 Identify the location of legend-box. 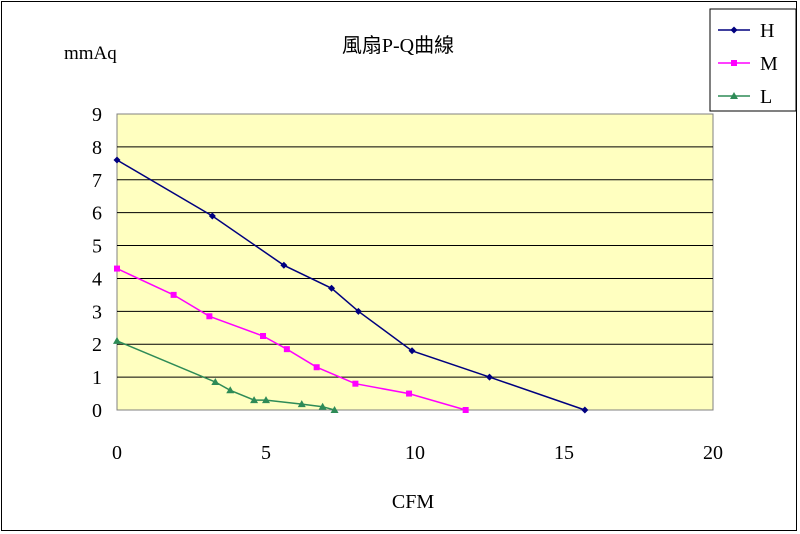
(753, 60).